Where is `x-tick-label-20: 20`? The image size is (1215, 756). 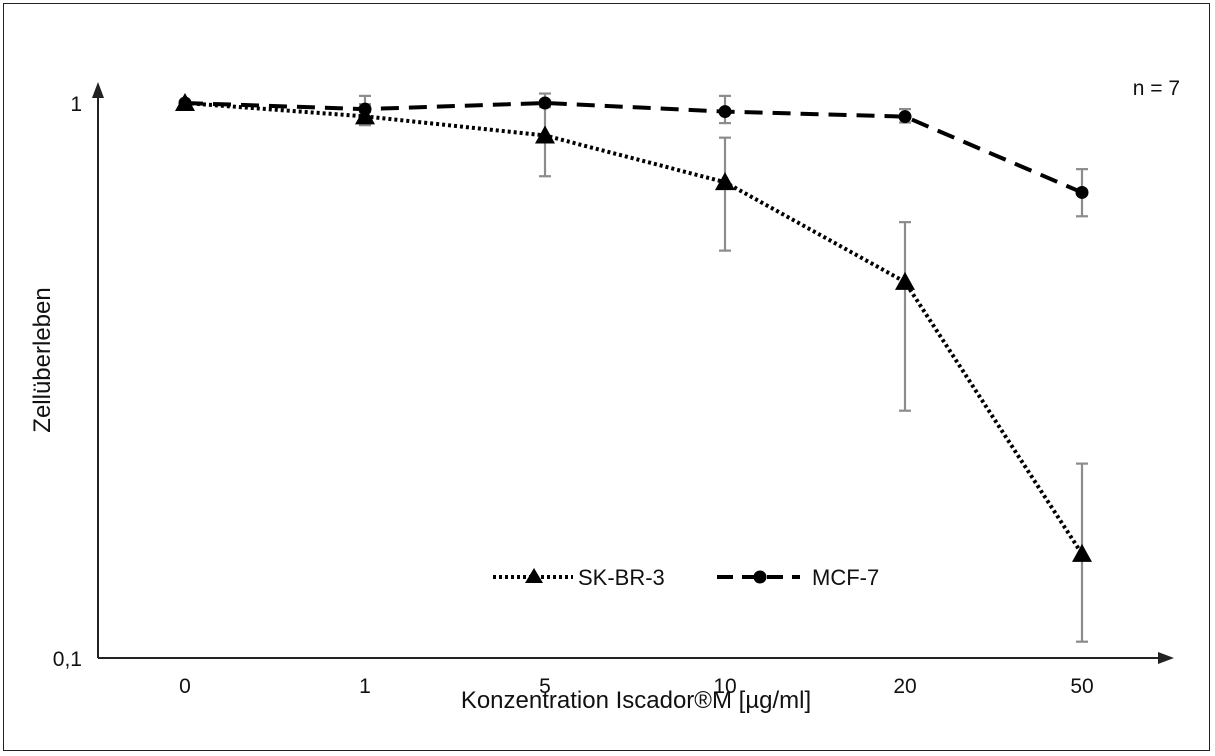
x-tick-label-20: 20 is located at coordinates (904, 686).